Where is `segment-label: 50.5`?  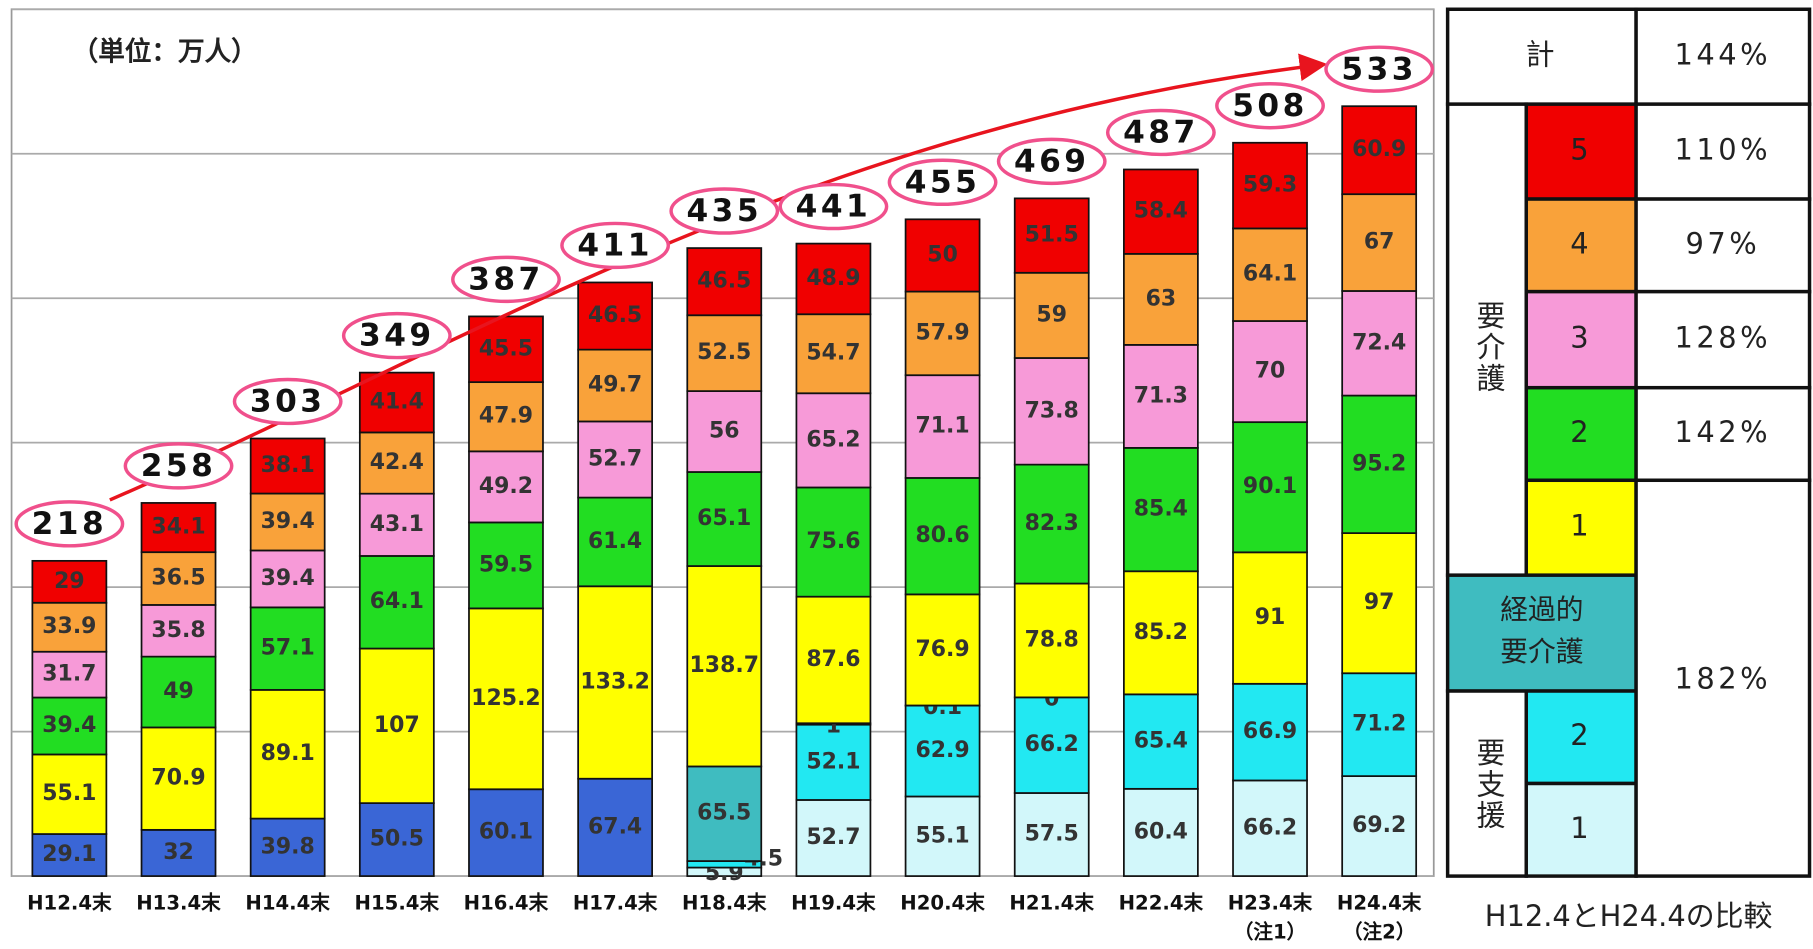
segment-label: 50.5 is located at coordinates (397, 839).